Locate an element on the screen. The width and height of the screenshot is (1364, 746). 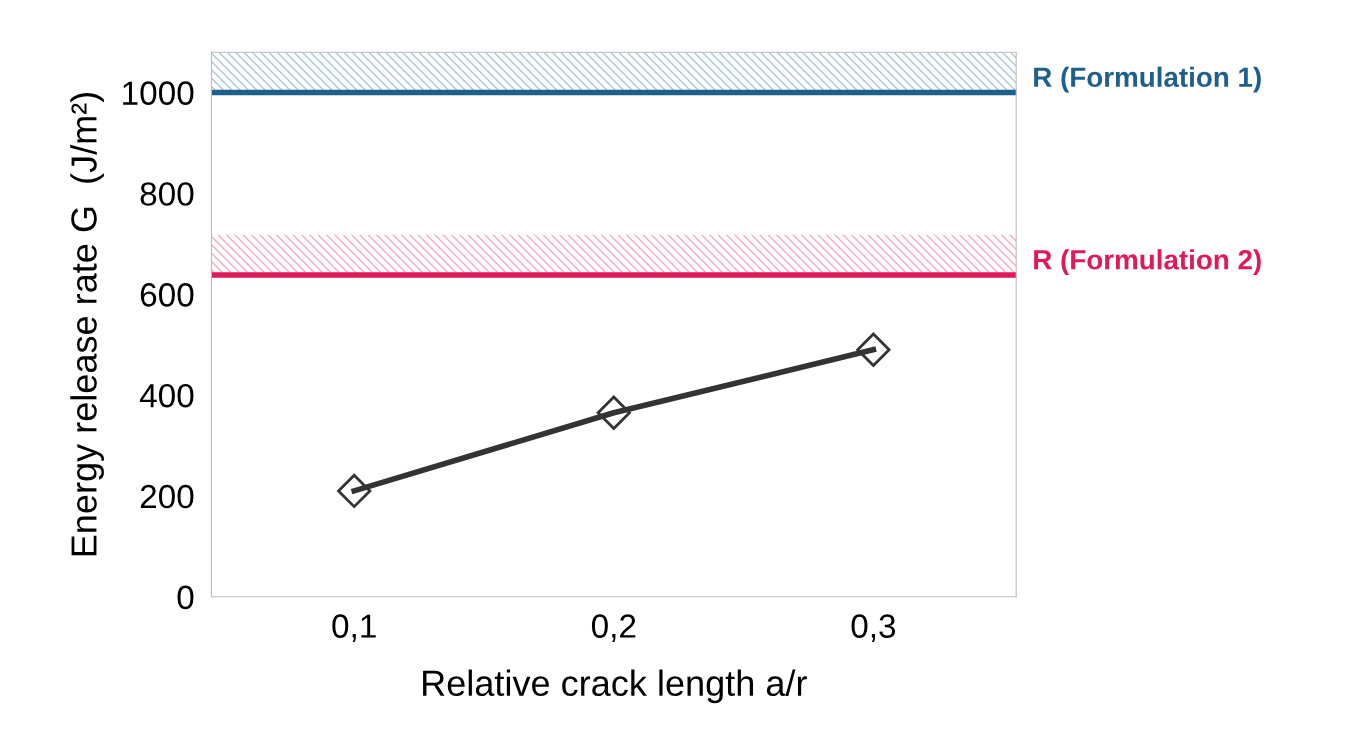
y-tick-label: 0 is located at coordinates (185, 597).